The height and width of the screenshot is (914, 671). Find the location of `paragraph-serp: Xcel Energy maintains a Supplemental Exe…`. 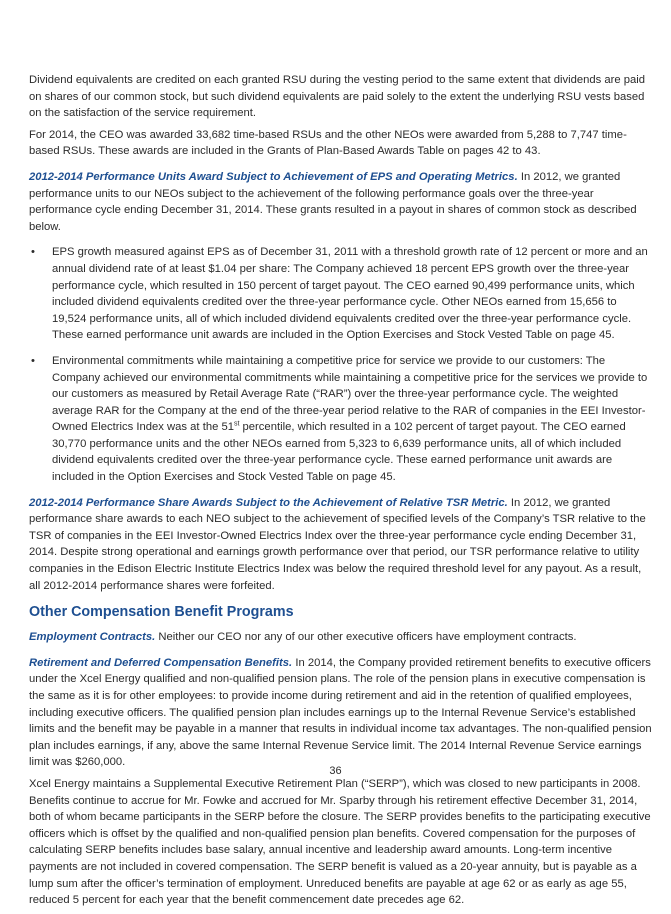

paragraph-serp: Xcel Energy maintains a Supplemental Exe… is located at coordinates (340, 842).